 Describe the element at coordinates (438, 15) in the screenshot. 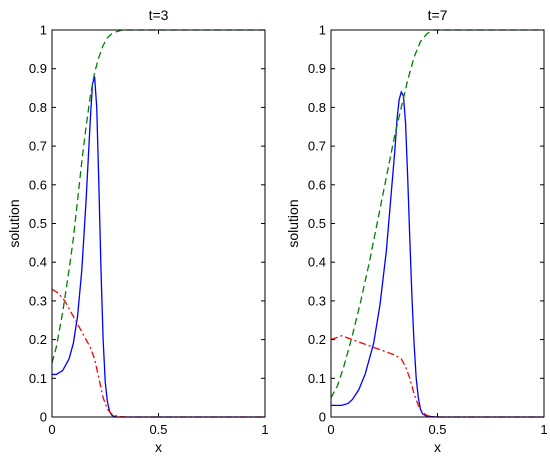

I see `chart-title: t=7` at that location.